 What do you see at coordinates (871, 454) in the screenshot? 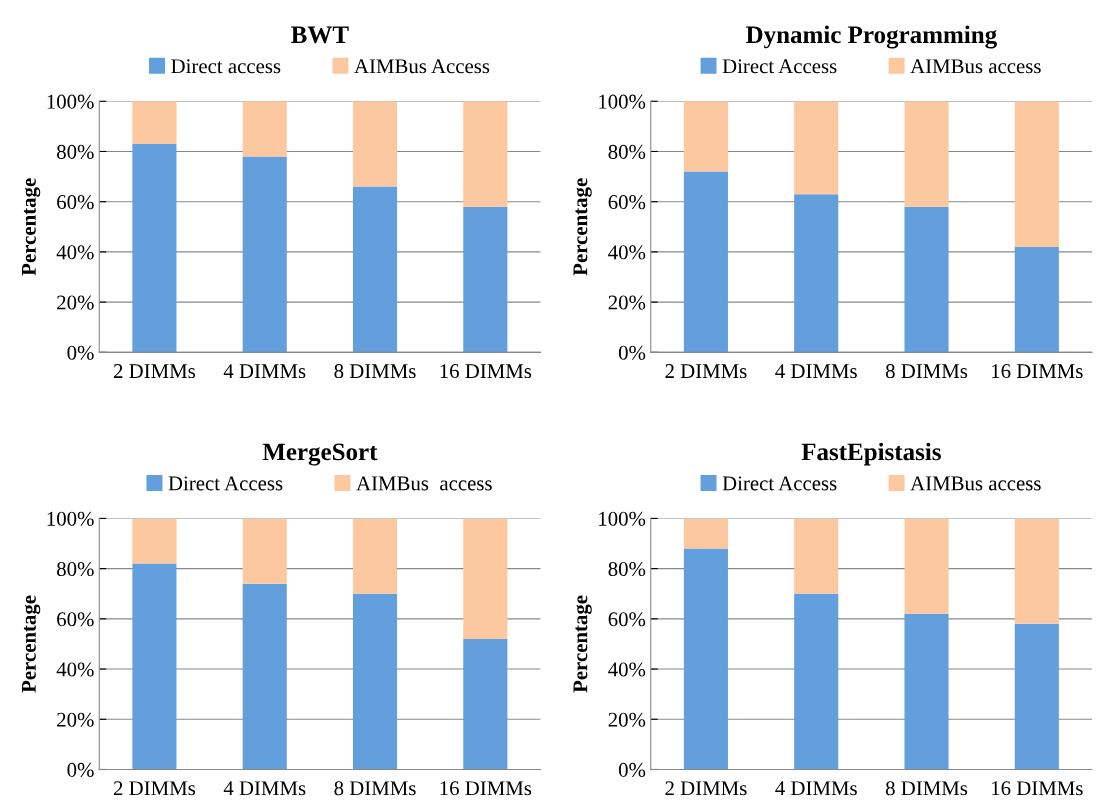
I see `chart-title: FastEpistasis` at bounding box center [871, 454].